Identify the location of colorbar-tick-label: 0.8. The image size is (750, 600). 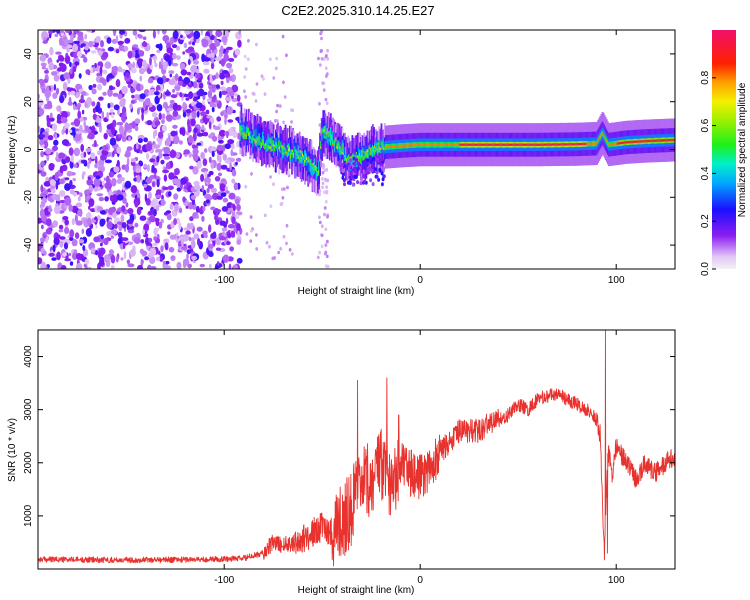
(705, 77).